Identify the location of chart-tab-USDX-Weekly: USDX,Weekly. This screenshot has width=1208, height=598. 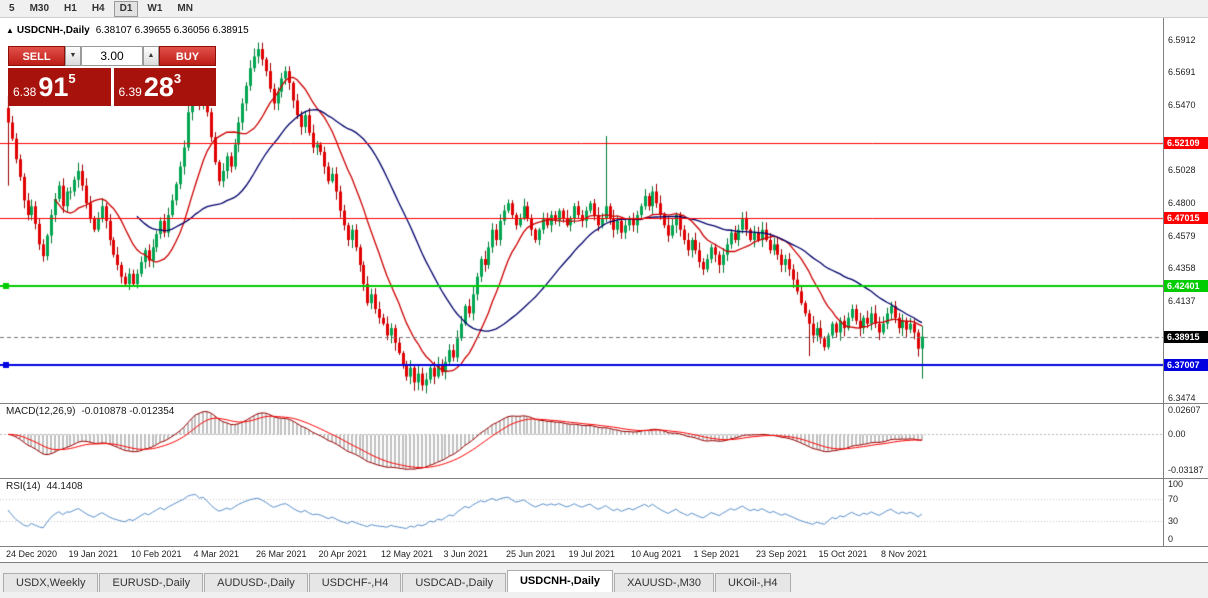
(51, 582).